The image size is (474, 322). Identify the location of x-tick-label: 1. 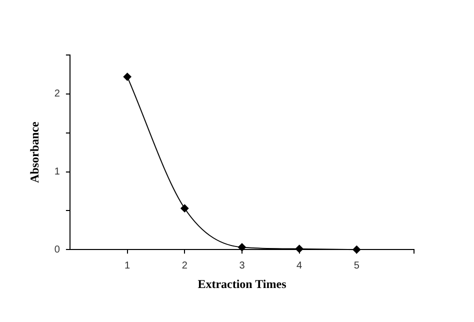
(127, 266).